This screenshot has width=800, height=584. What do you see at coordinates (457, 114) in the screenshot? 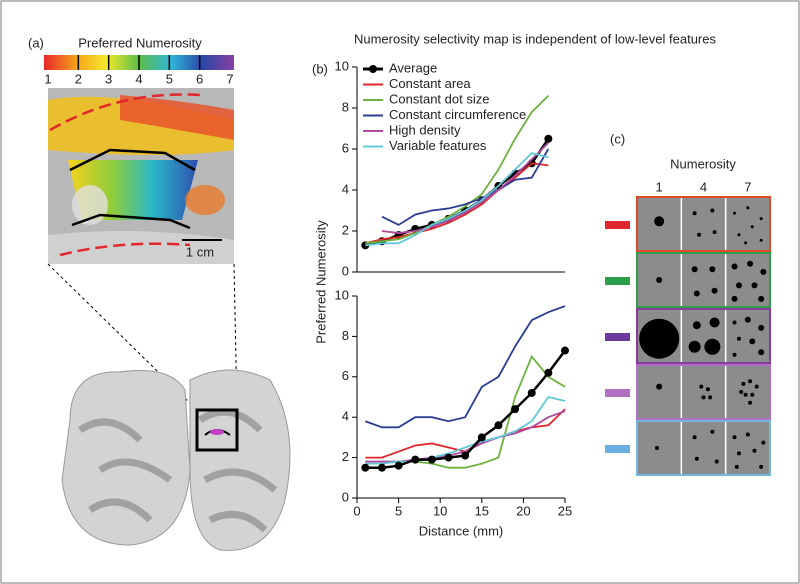
I see `legend-label: Constant circumference` at bounding box center [457, 114].